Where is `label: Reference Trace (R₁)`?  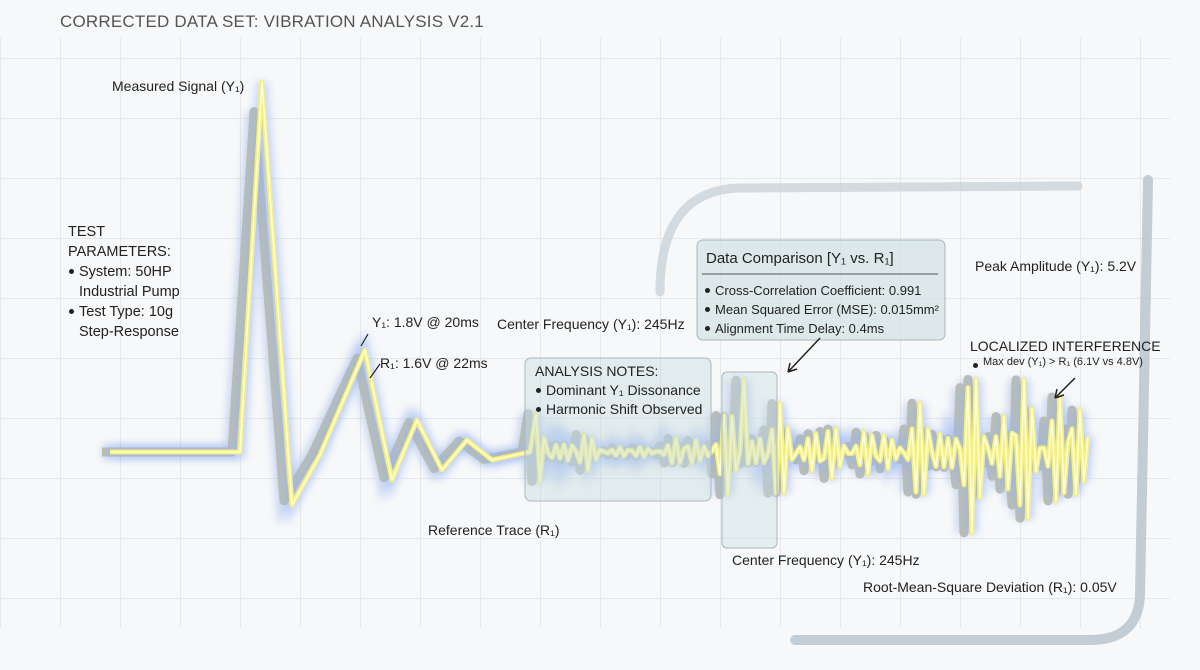
label: Reference Trace (R₁) is located at coordinates (494, 530).